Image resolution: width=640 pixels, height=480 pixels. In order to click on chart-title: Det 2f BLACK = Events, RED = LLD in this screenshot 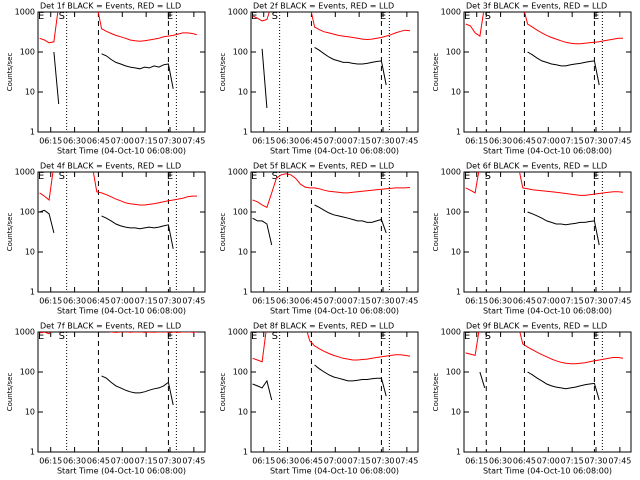, I will do `click(323, 6)`.